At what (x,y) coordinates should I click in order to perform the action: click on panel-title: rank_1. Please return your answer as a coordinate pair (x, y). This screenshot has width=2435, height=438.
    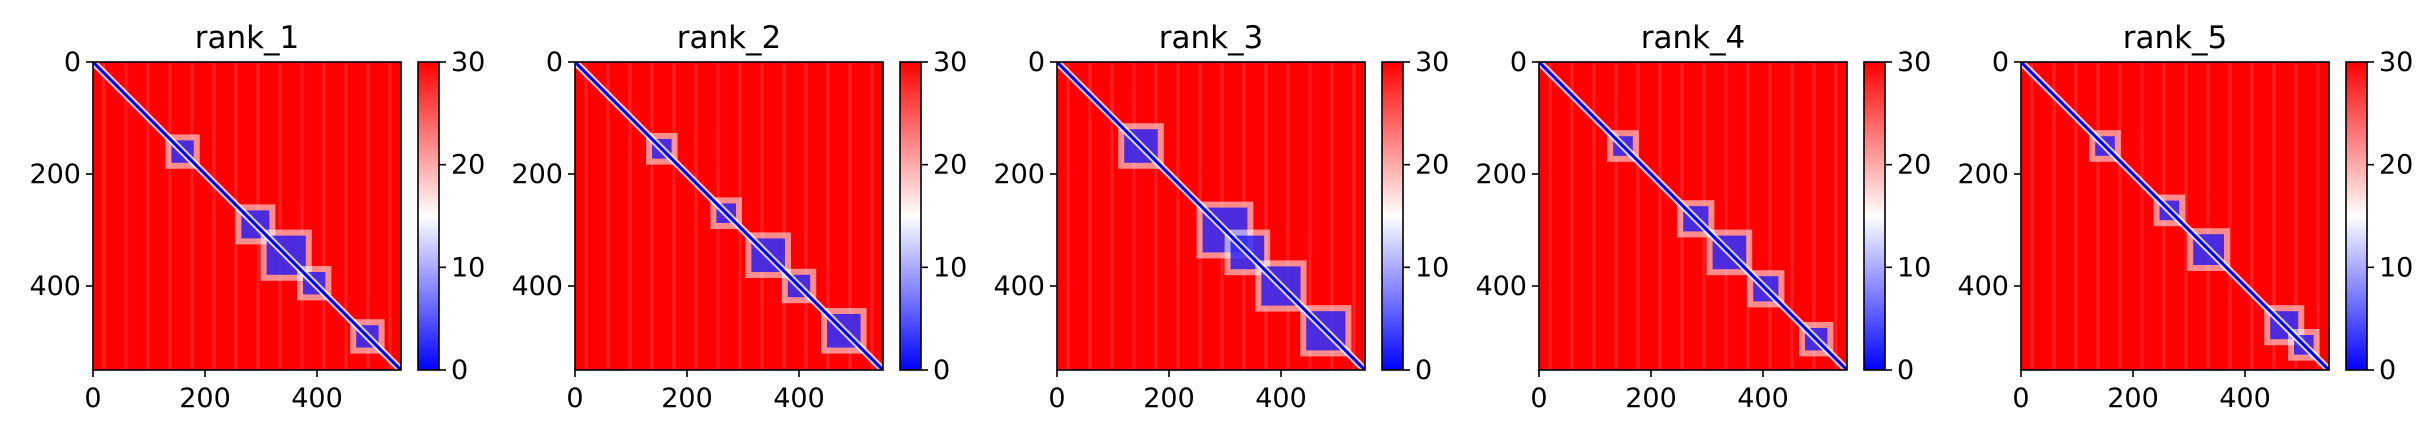
    Looking at the image, I should click on (247, 38).